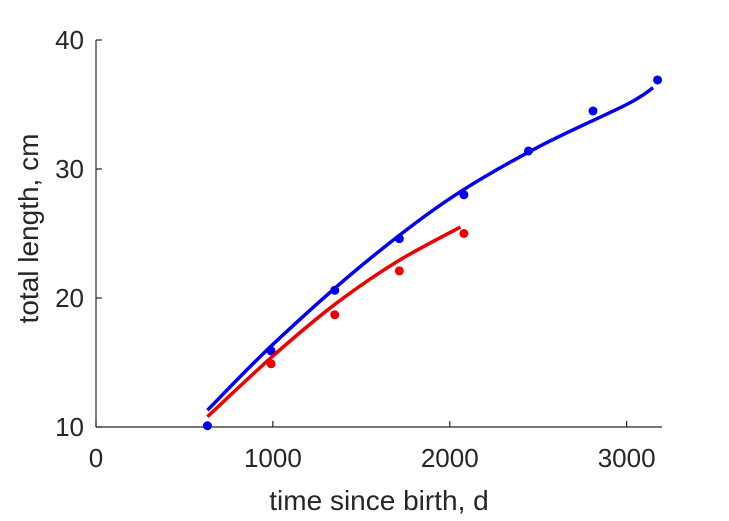 The height and width of the screenshot is (521, 729). Describe the element at coordinates (627, 458) in the screenshot. I see `x-tick-label: 3000` at that location.